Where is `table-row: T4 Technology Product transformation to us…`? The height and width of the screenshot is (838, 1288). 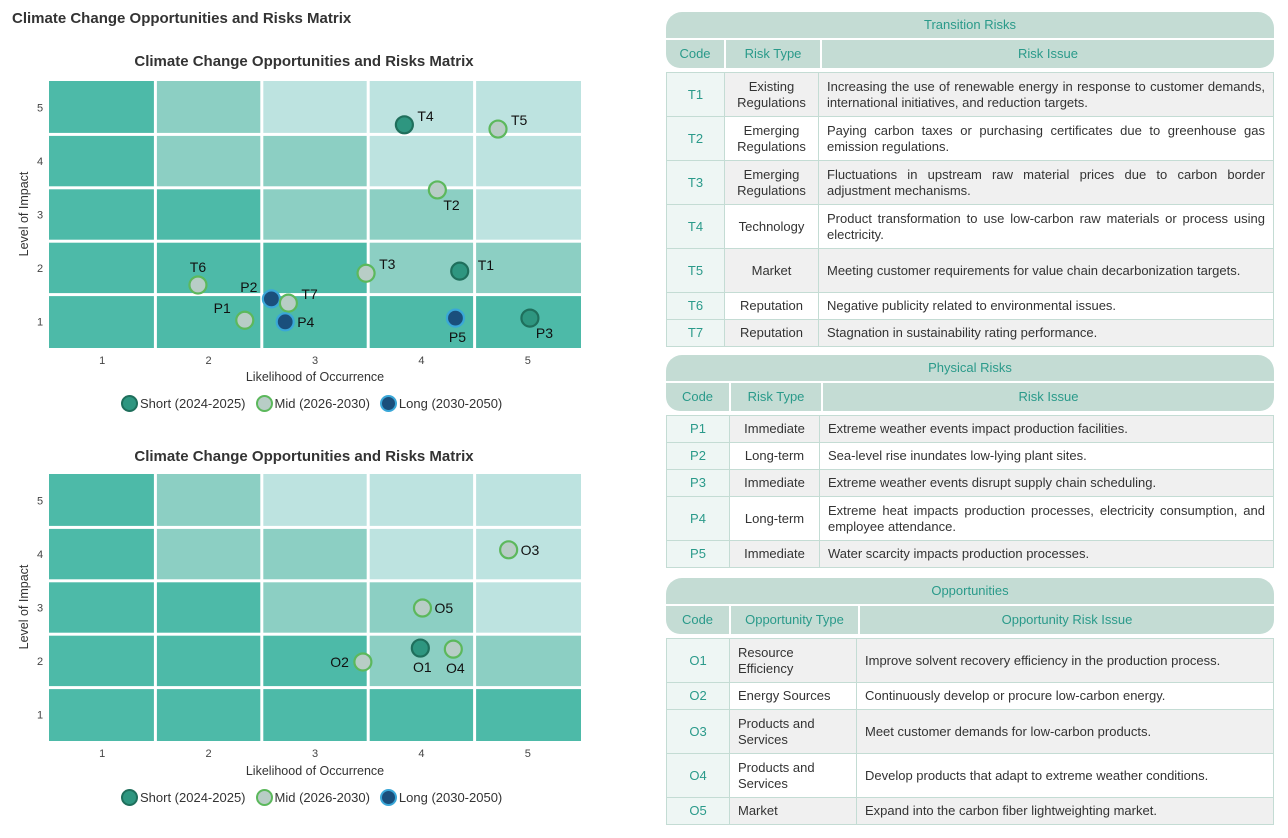 table-row: T4 Technology Product transformation to us… is located at coordinates (970, 226).